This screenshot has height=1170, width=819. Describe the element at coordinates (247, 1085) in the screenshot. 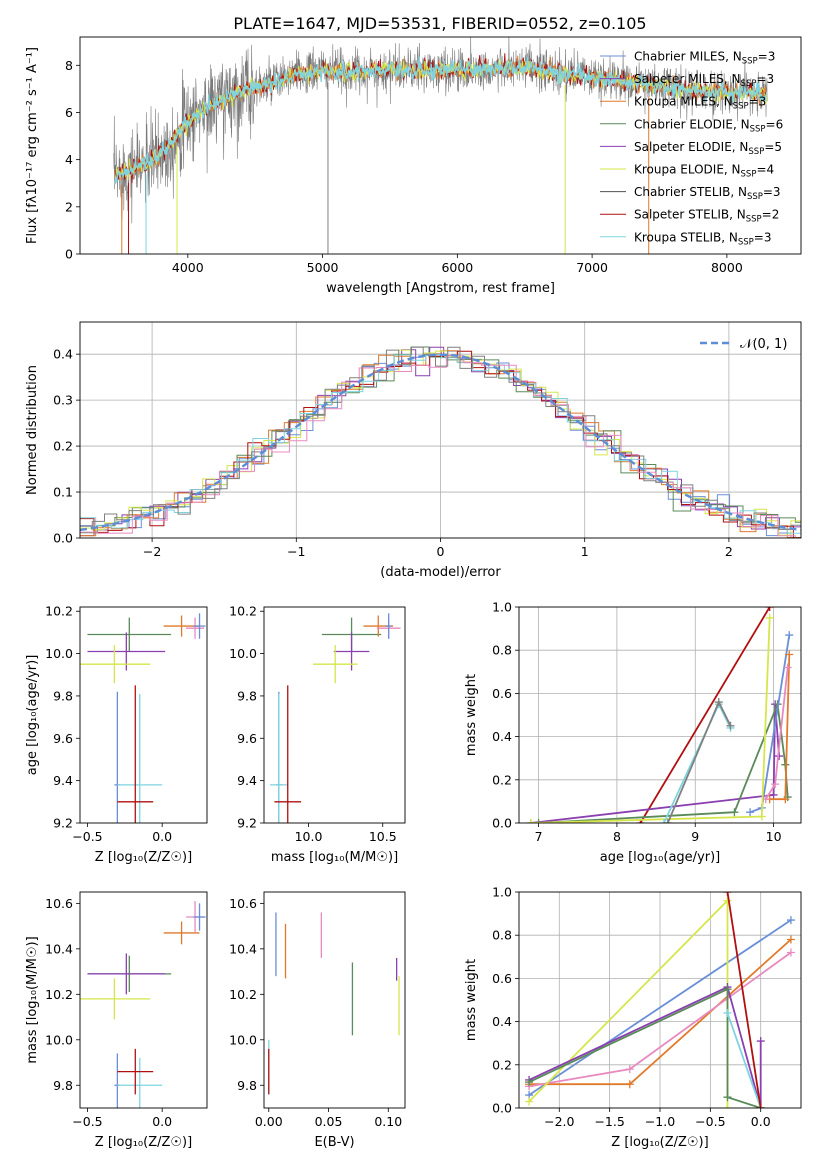

I see `y-tick-label: 9.8` at that location.